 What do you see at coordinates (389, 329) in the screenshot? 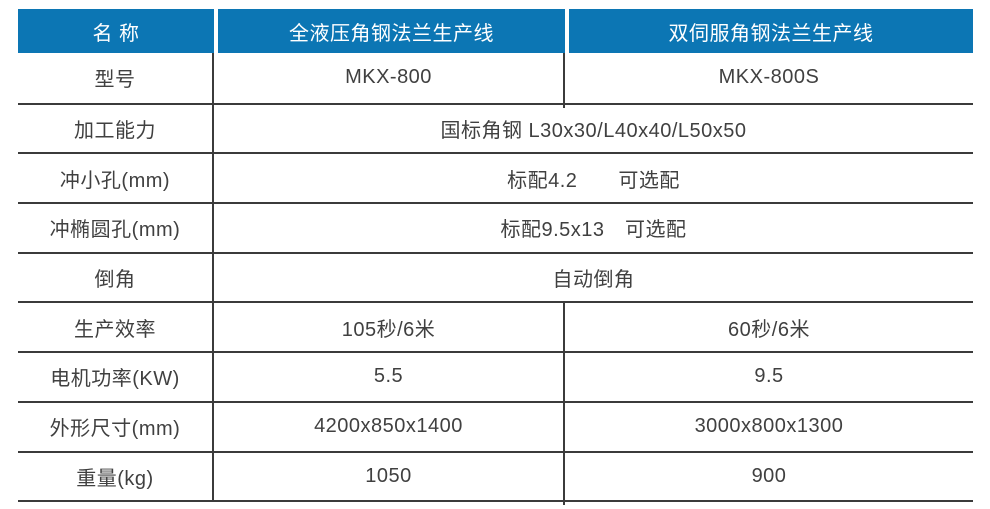
I see `row-value-1: 105秒/6米` at bounding box center [389, 329].